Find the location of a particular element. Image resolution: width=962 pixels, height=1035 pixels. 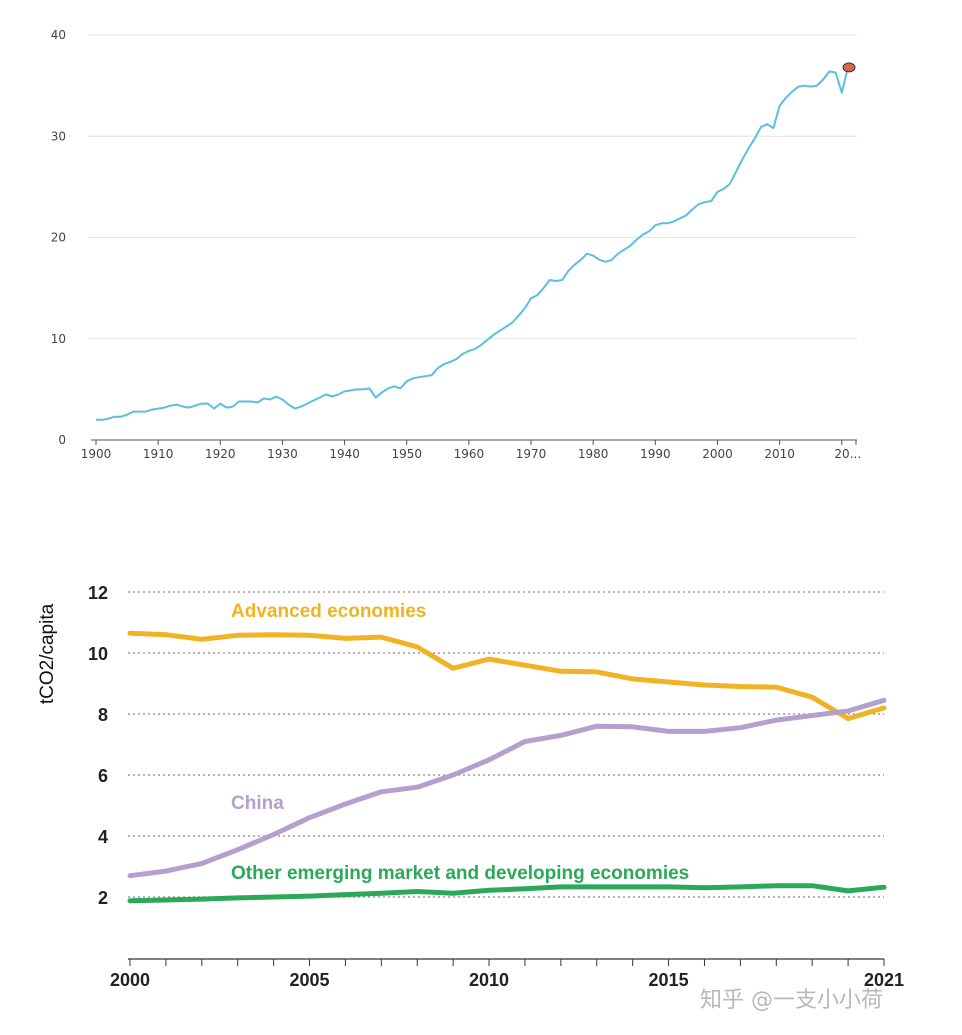

y-tick-label: 0 is located at coordinates (62, 440).